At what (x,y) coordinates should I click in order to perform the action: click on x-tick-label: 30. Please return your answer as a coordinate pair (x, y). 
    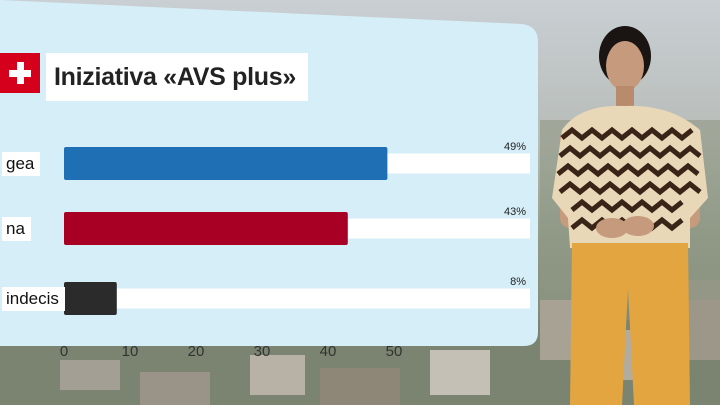
    Looking at the image, I should click on (262, 351).